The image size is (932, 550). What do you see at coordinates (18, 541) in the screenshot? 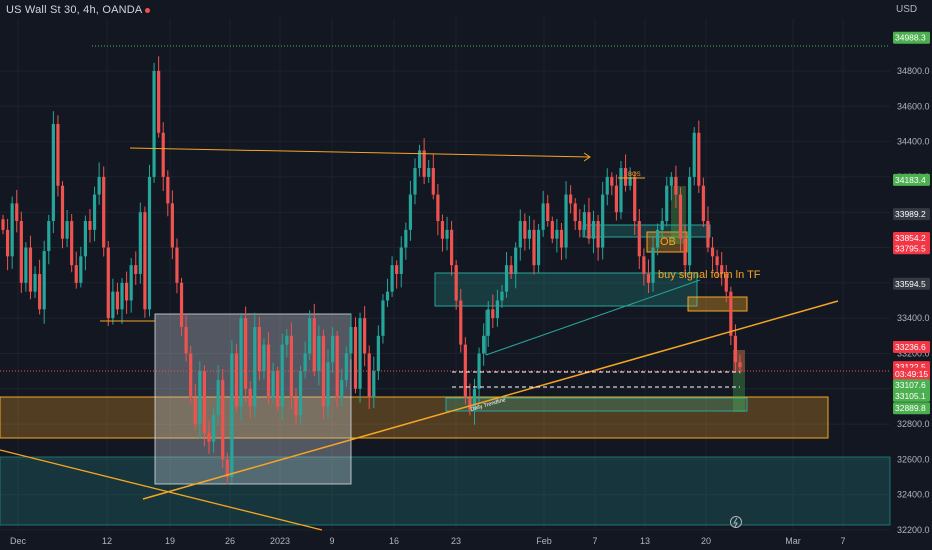
I see `x-tick-label: Dec` at bounding box center [18, 541].